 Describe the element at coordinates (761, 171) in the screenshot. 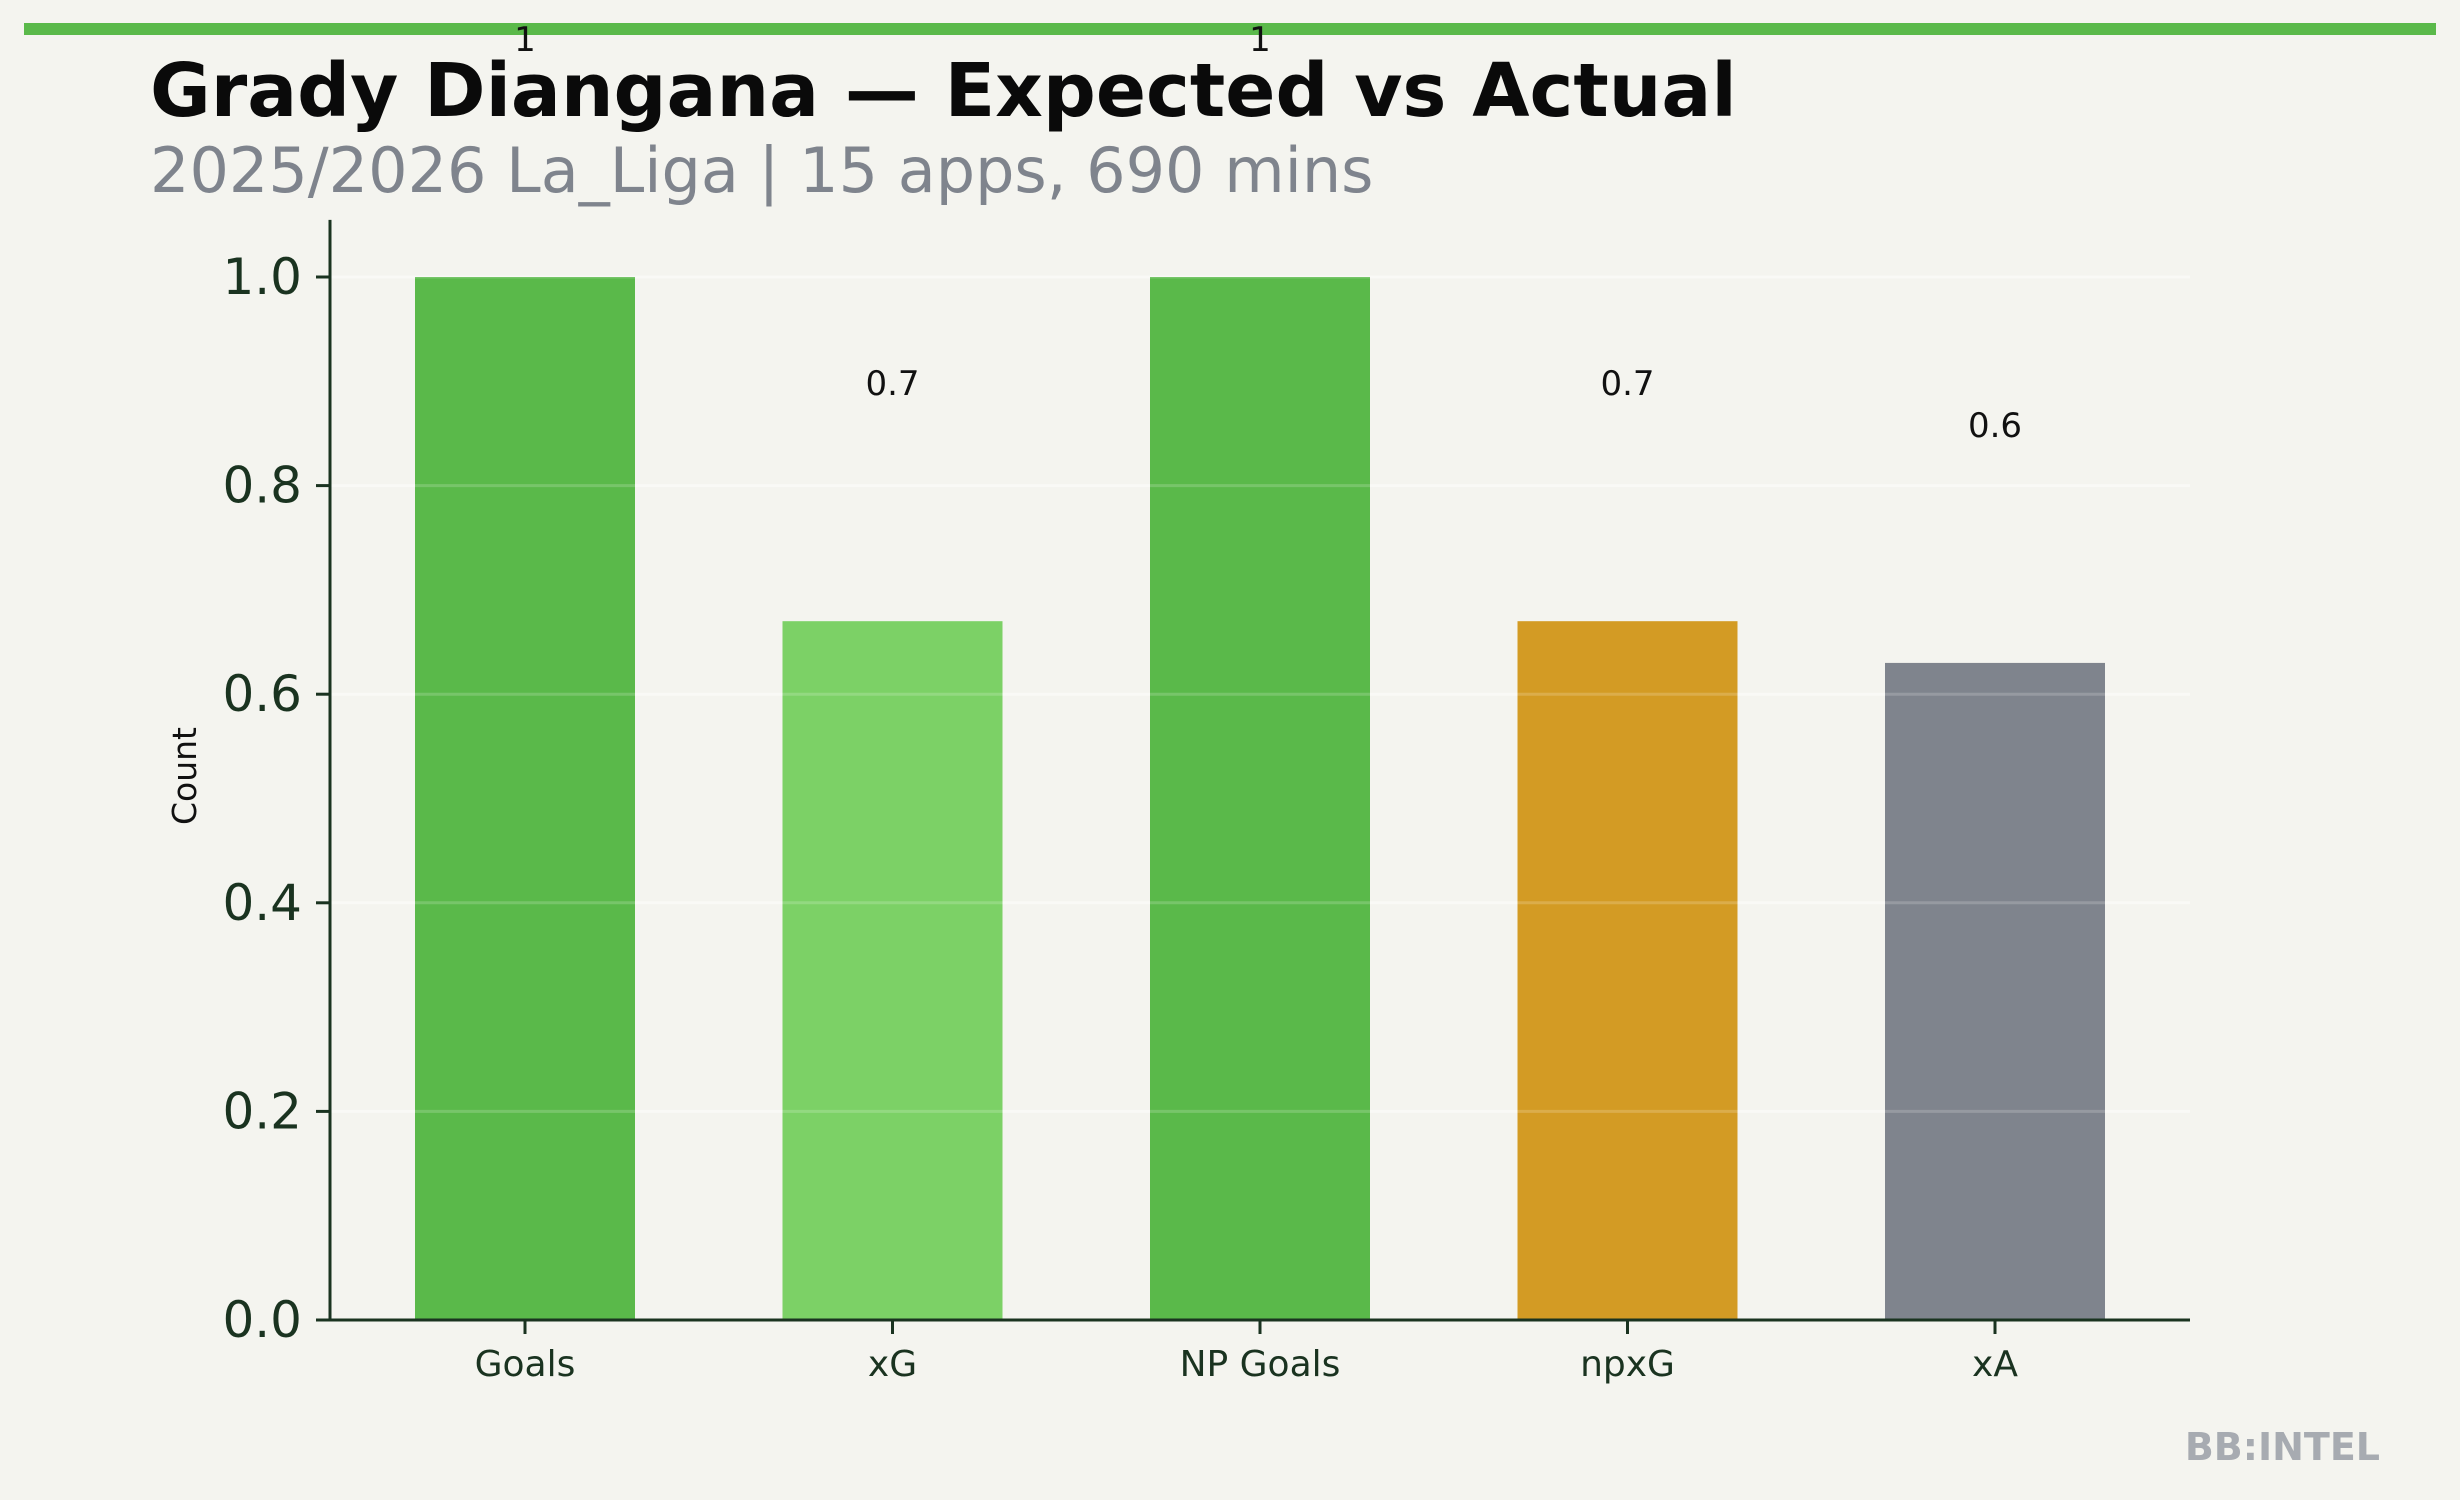

I see `chart-subtitle: 2025/2026 La_Liga | 15 apps, 690 mins` at that location.